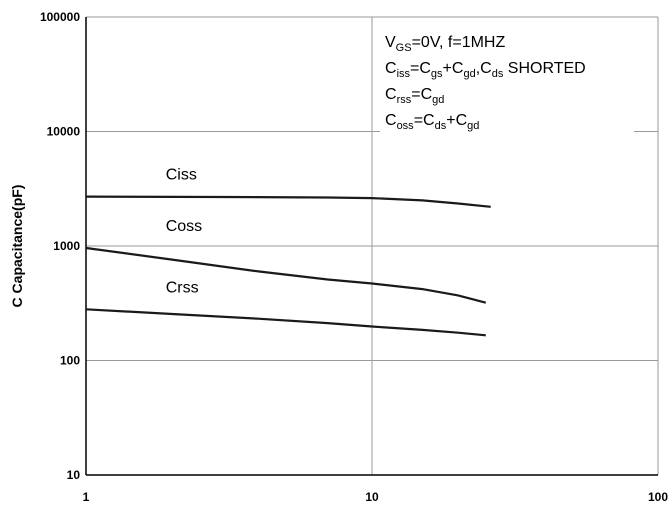  What do you see at coordinates (70, 361) in the screenshot?
I see `y-tick-label: 100` at bounding box center [70, 361].